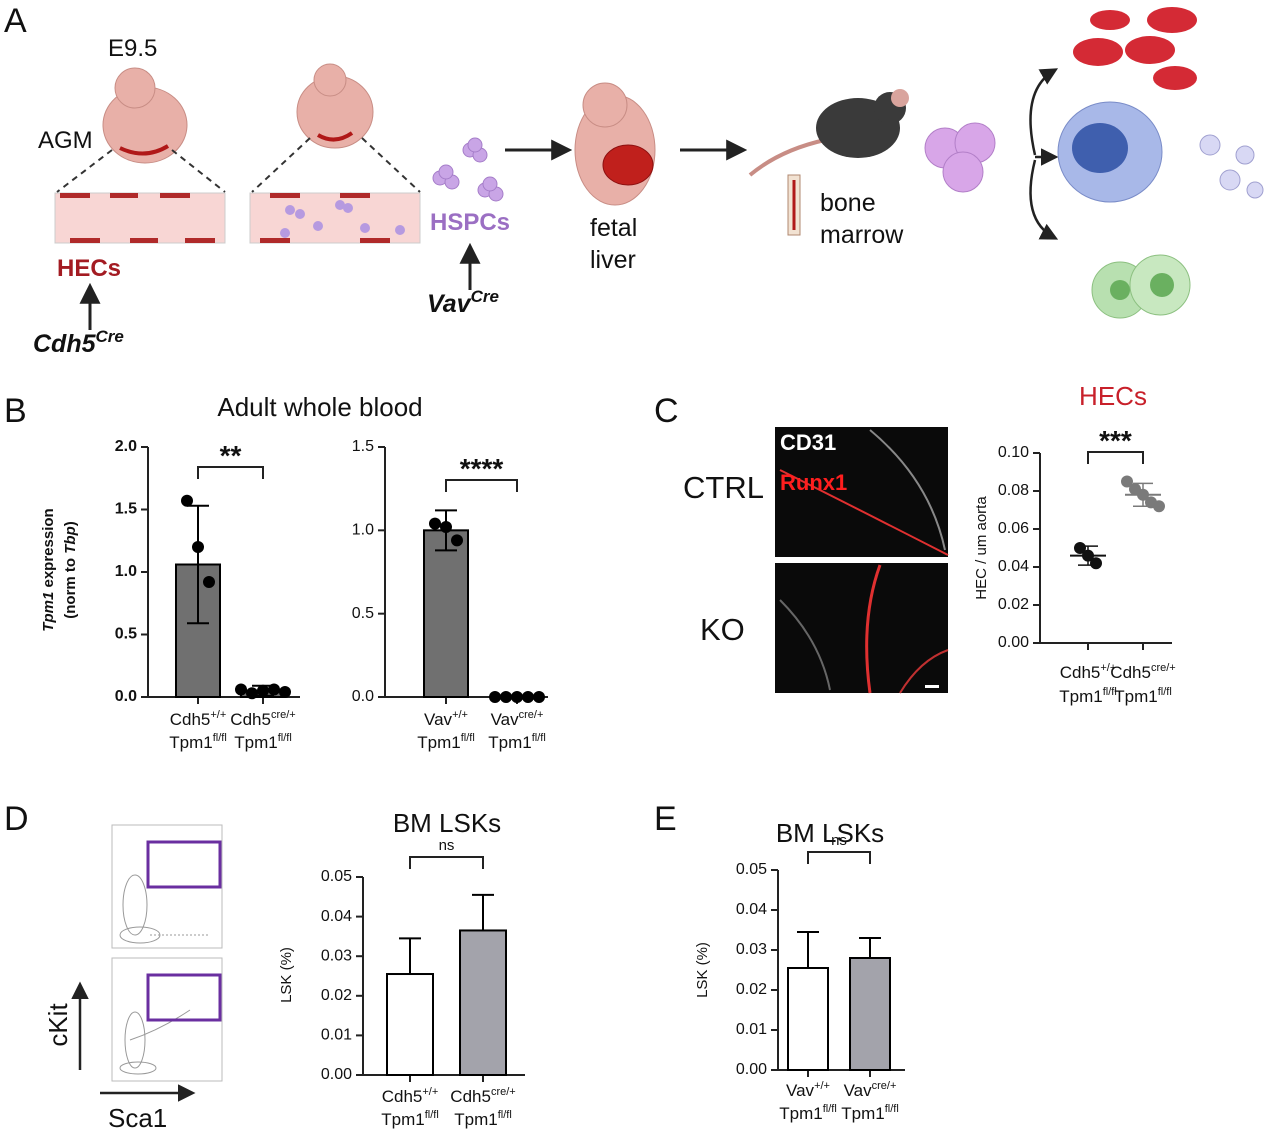  I want to click on y-tick-label: 0.06, so click(1013, 528).